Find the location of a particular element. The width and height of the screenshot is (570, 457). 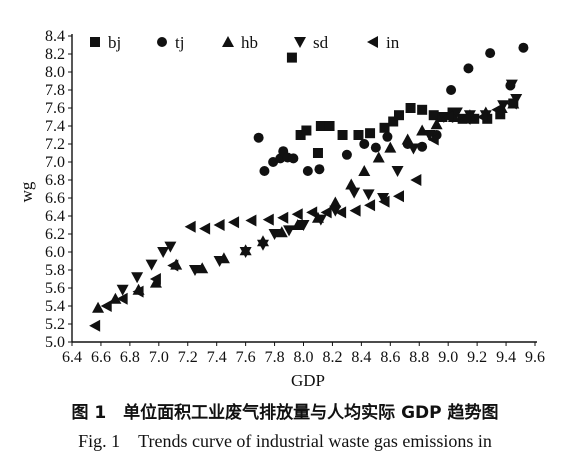

legend: bj tj hb sd in is located at coordinates (245, 42).